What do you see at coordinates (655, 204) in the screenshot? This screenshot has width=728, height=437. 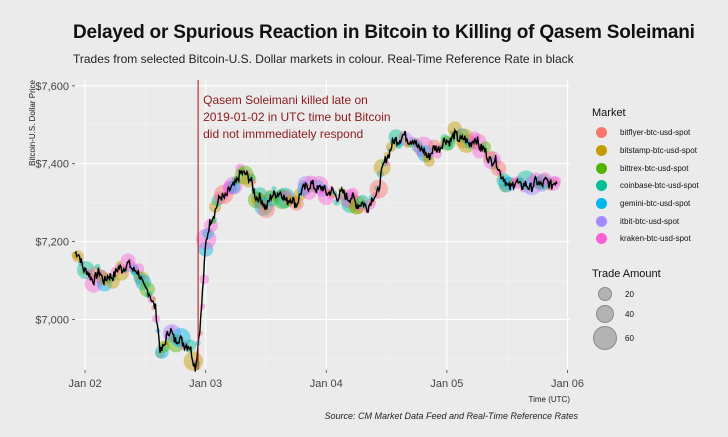 I see `legend-label: gemini-btc-usd-spot` at bounding box center [655, 204].